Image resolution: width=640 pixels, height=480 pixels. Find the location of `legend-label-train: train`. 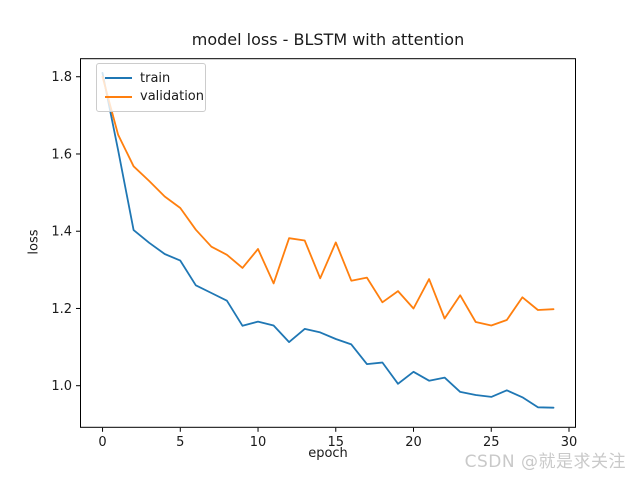

legend-label-train: train is located at coordinates (155, 78).